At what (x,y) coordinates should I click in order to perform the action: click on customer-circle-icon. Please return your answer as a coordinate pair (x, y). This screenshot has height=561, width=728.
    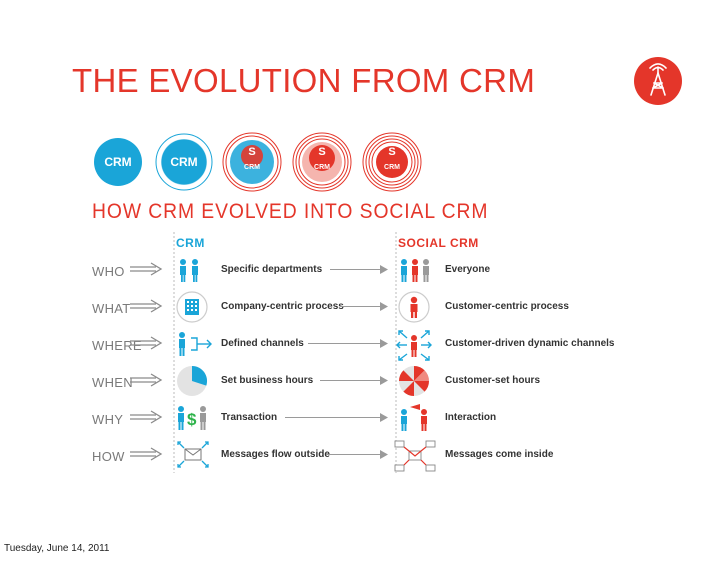
    Looking at the image, I should click on (414, 307).